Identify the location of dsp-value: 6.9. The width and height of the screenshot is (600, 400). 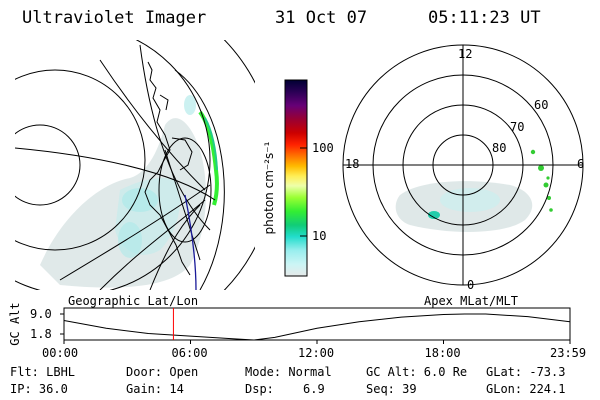
(314, 389).